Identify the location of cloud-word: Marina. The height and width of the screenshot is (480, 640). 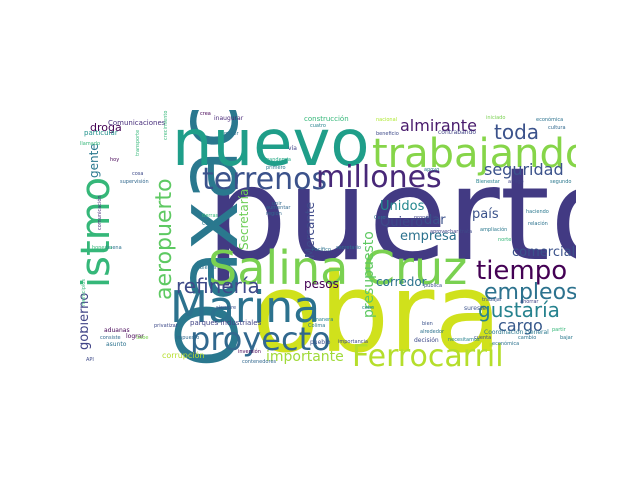
(245, 307).